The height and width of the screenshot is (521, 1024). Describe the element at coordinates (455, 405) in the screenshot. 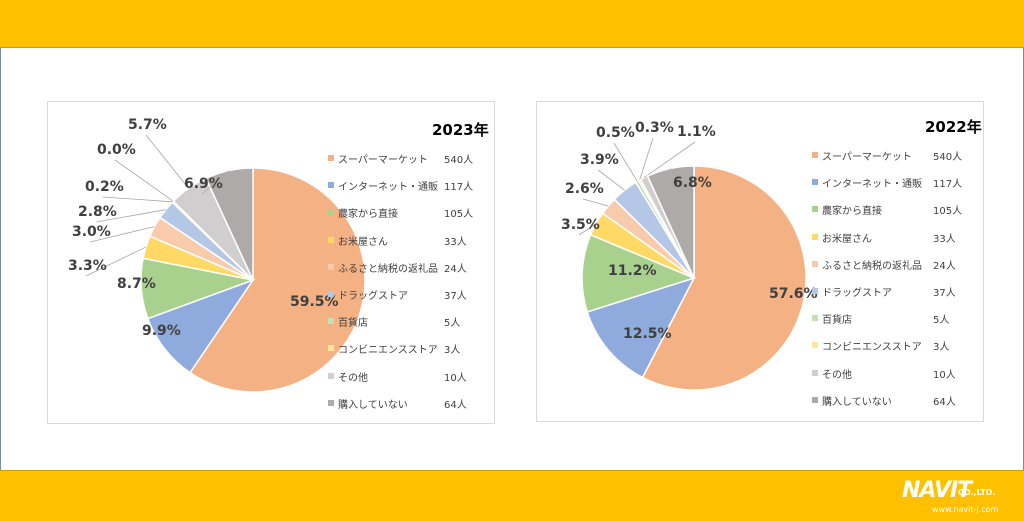

I see `legend-count: 64人` at that location.